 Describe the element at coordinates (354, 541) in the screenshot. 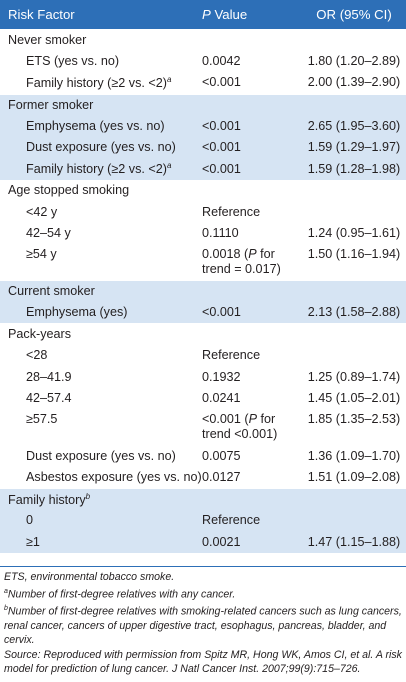

I see `row-or: 1.47 (1.15–1.88)` at that location.